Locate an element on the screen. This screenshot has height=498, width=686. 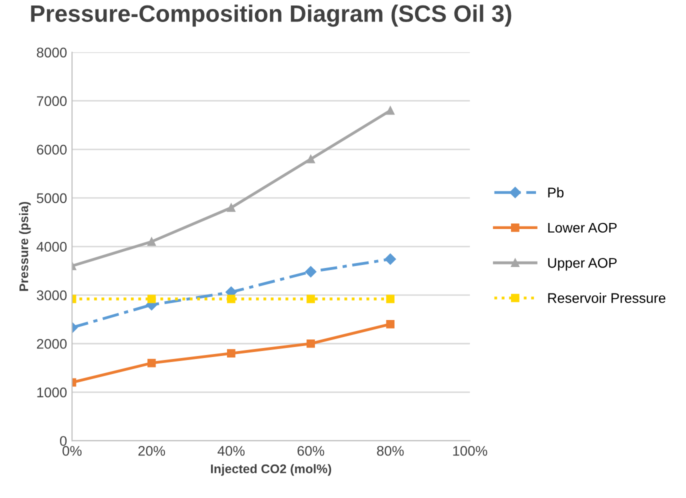
x-tick-label: 60% is located at coordinates (311, 451).